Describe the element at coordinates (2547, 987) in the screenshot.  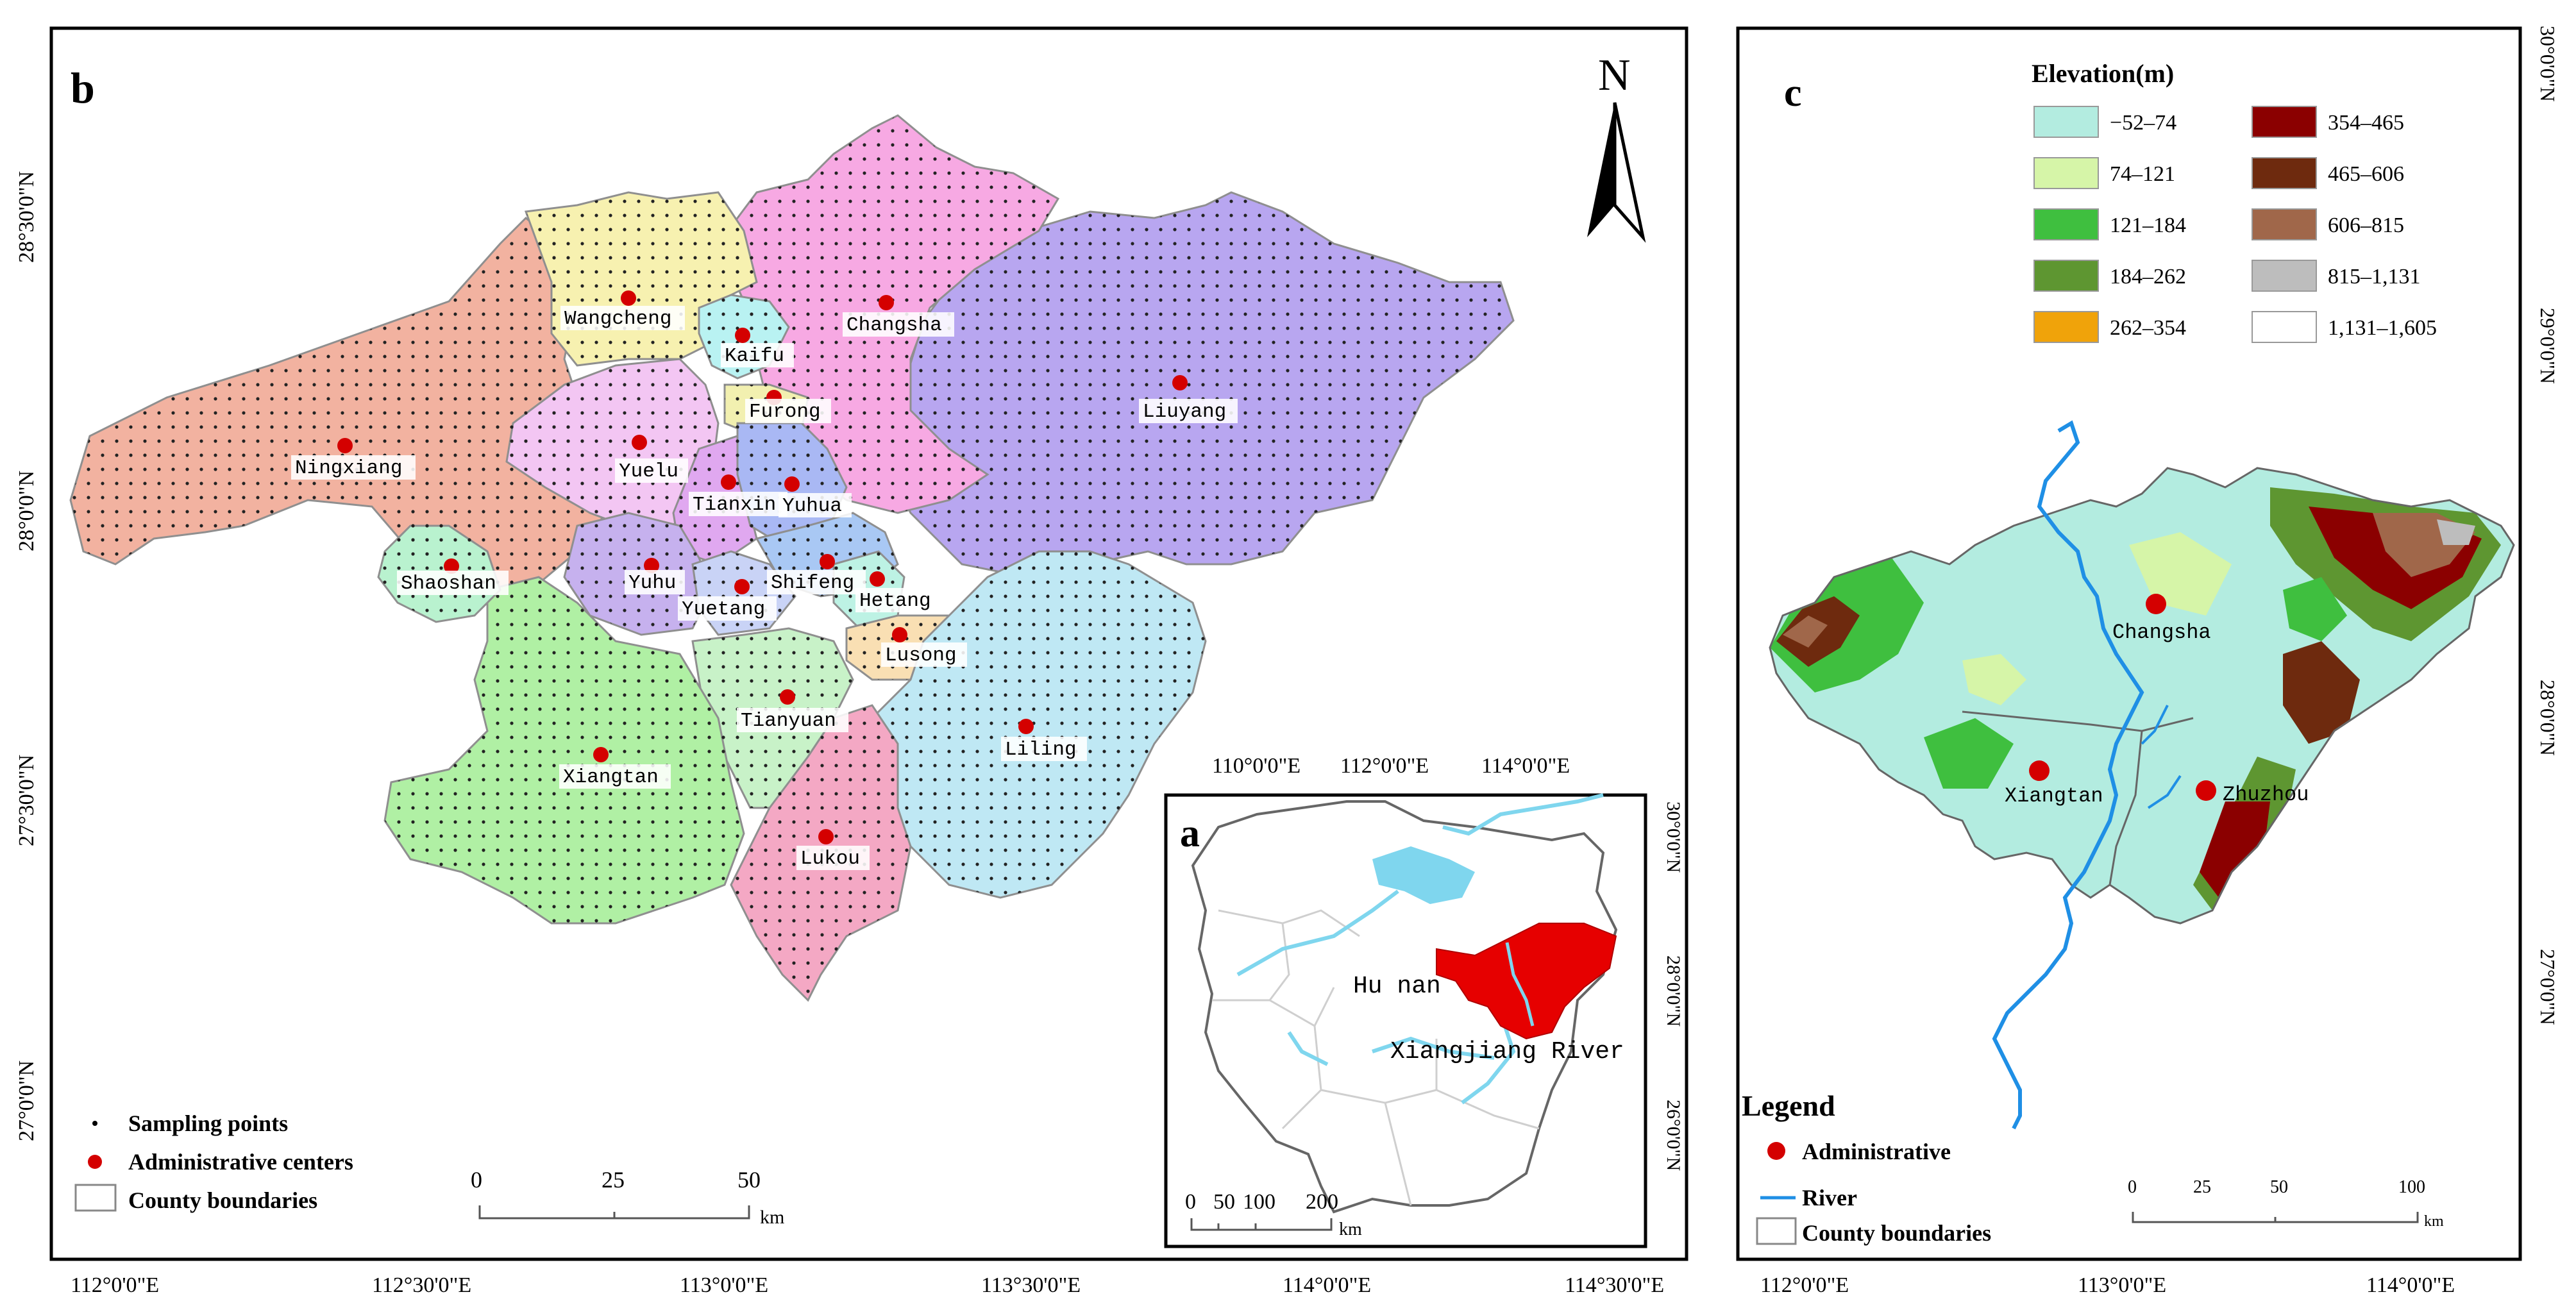
I see `svg-text: 27°0'0"N` at that location.